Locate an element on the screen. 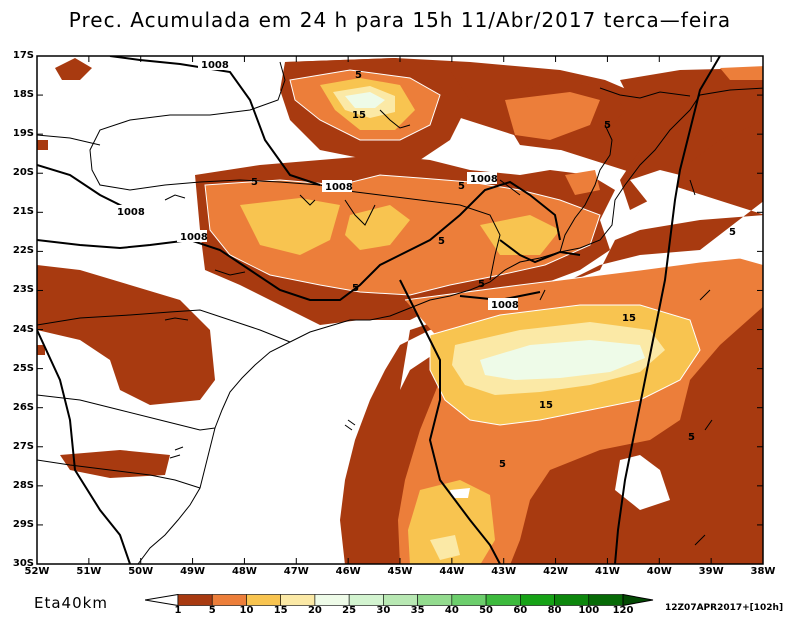  colorbar-tick-label: 25 is located at coordinates (349, 610).